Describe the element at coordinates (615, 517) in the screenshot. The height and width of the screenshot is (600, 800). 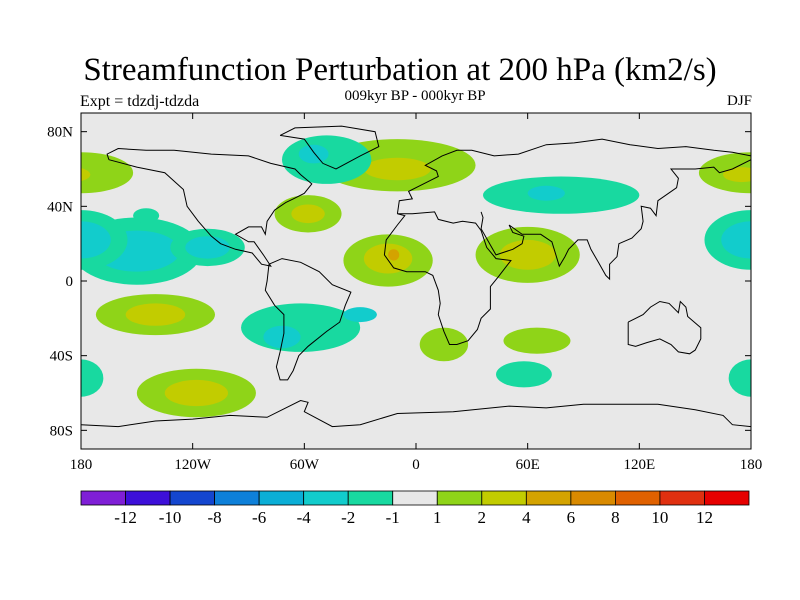
I see `colorbar-label: 8` at that location.